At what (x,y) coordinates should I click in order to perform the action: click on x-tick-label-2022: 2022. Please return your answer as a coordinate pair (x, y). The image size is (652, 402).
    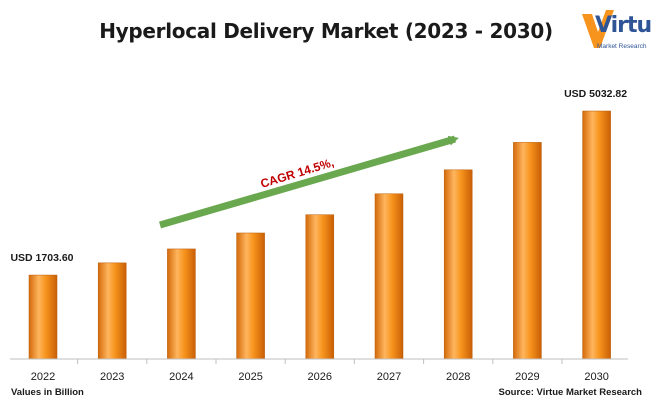
    Looking at the image, I should click on (43, 377).